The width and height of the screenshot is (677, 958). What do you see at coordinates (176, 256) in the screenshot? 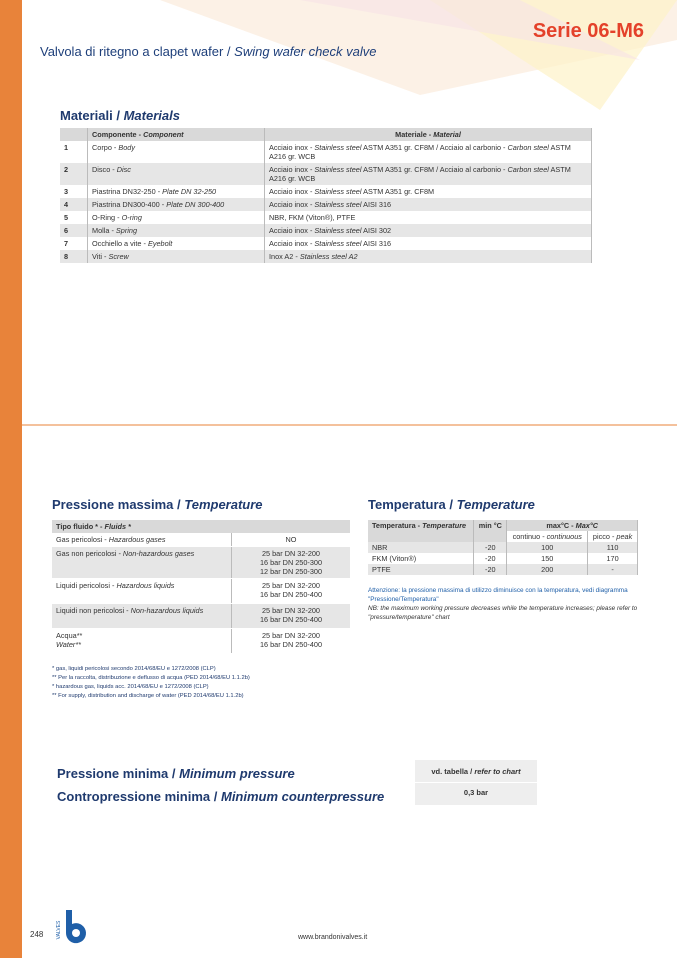
I see `table-cell: Viti - Screw` at bounding box center [176, 256].